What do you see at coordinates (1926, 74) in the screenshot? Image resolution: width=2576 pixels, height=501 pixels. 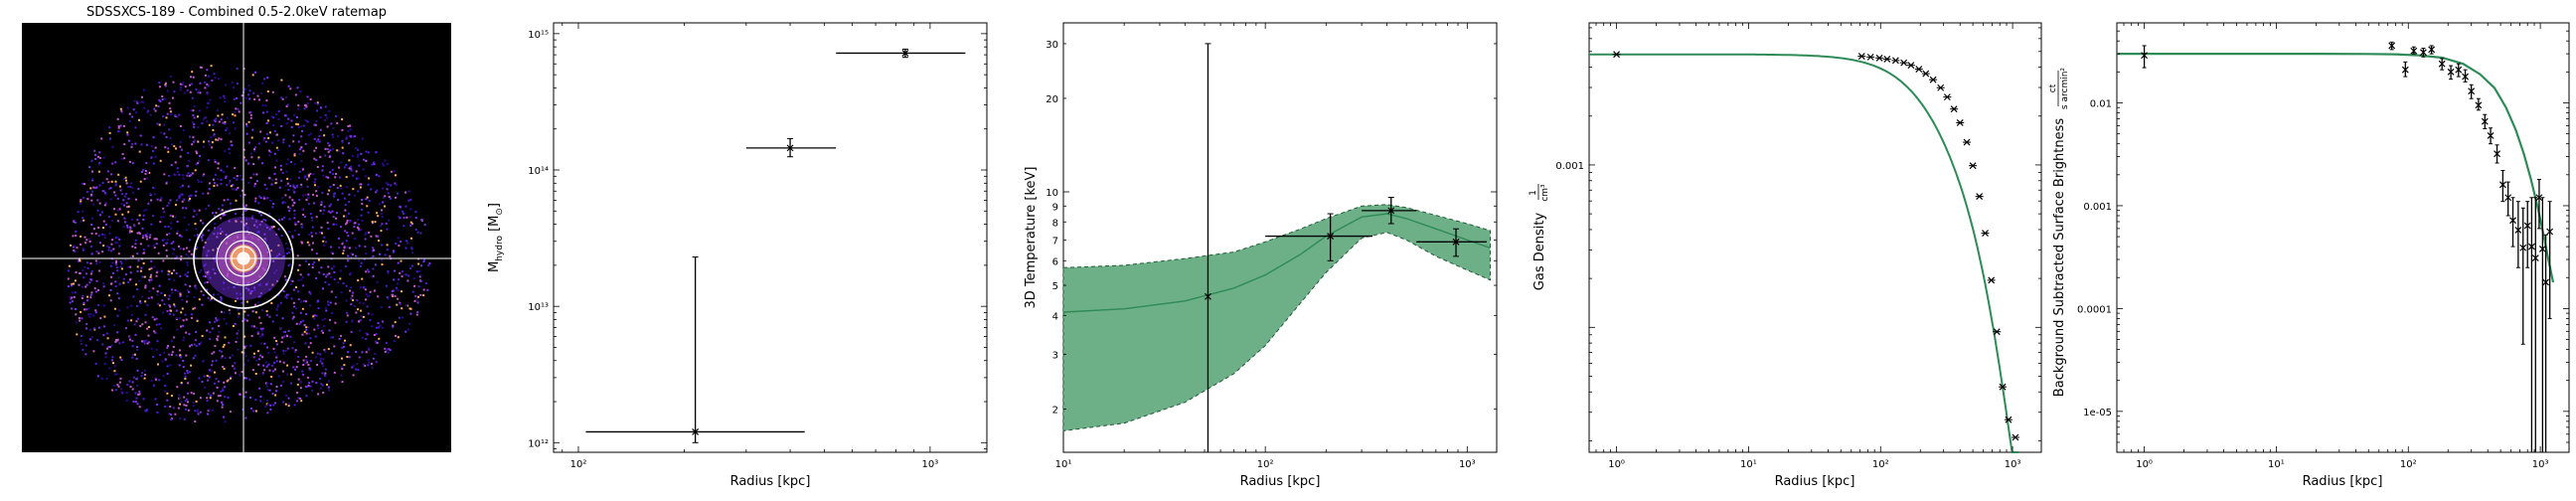 I see `density-point-marker` at bounding box center [1926, 74].